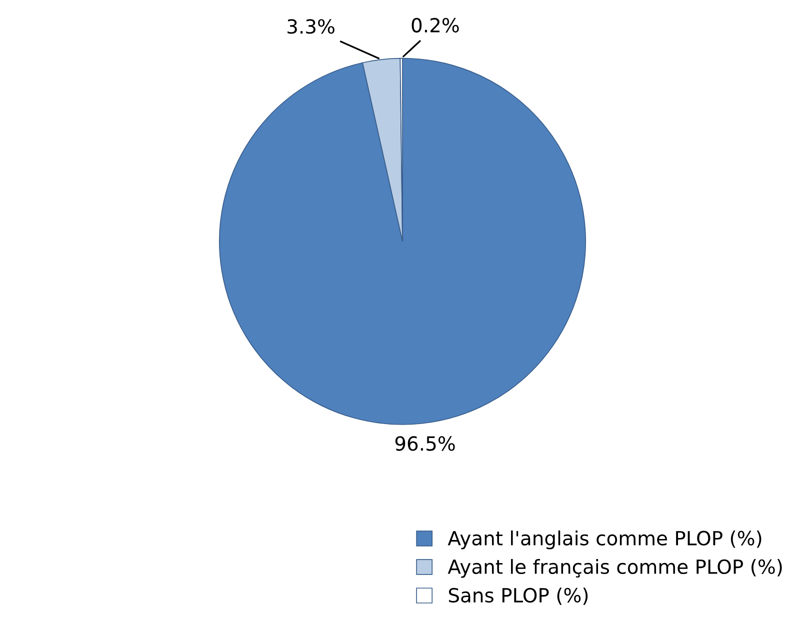 This screenshot has height=627, width=805. What do you see at coordinates (518, 596) in the screenshot?
I see `legend-label: Sans PLOP (%)` at bounding box center [518, 596].